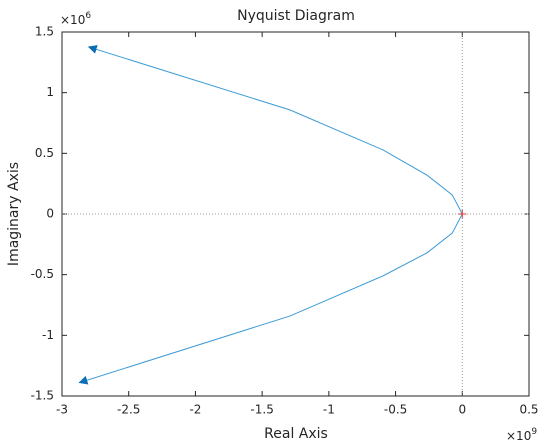  Describe the element at coordinates (261, 410) in the screenshot. I see `x-tick-label: -1.5` at that location.